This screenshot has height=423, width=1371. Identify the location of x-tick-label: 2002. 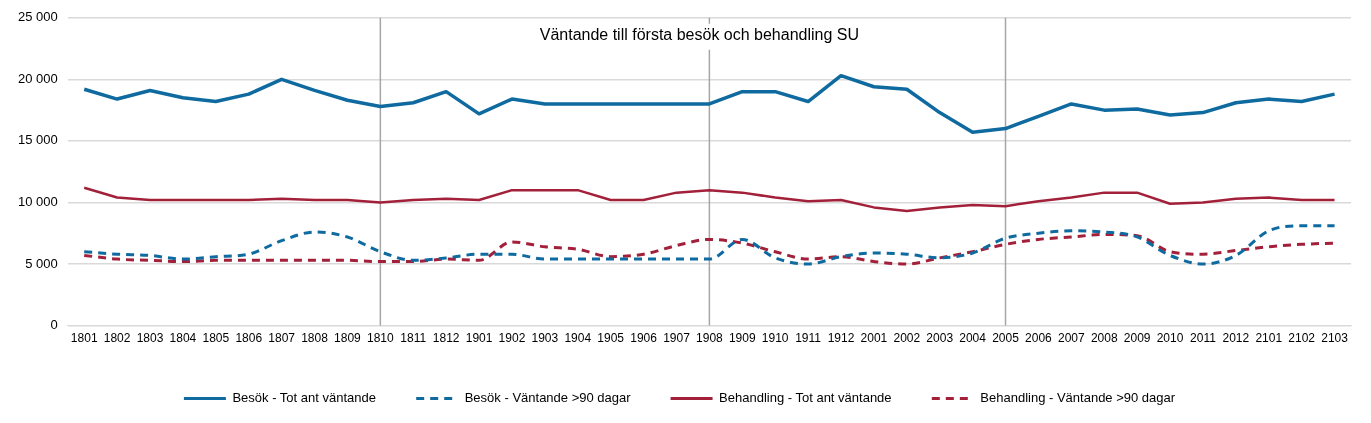
(907, 338).